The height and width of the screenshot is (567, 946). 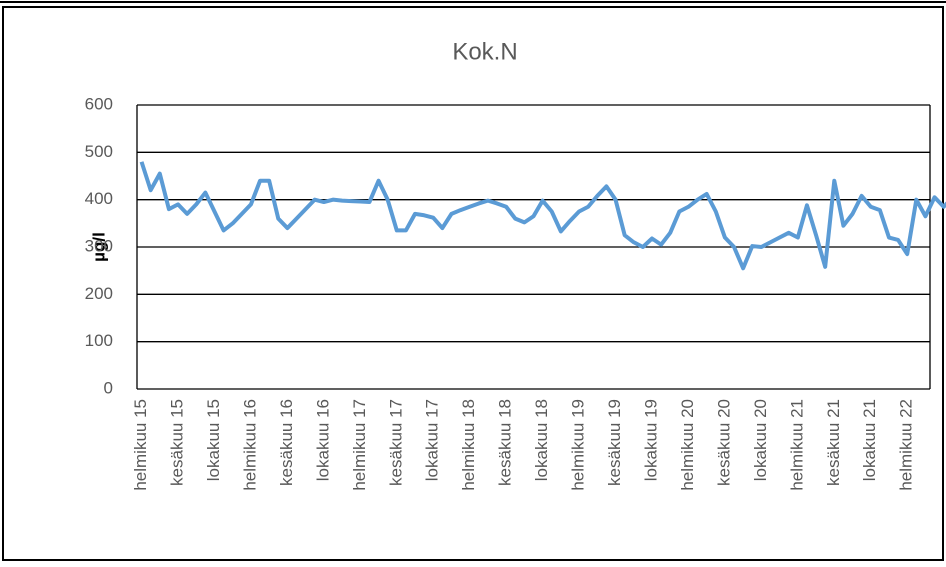 I want to click on y-tick-label: 0, so click(x=108, y=387).